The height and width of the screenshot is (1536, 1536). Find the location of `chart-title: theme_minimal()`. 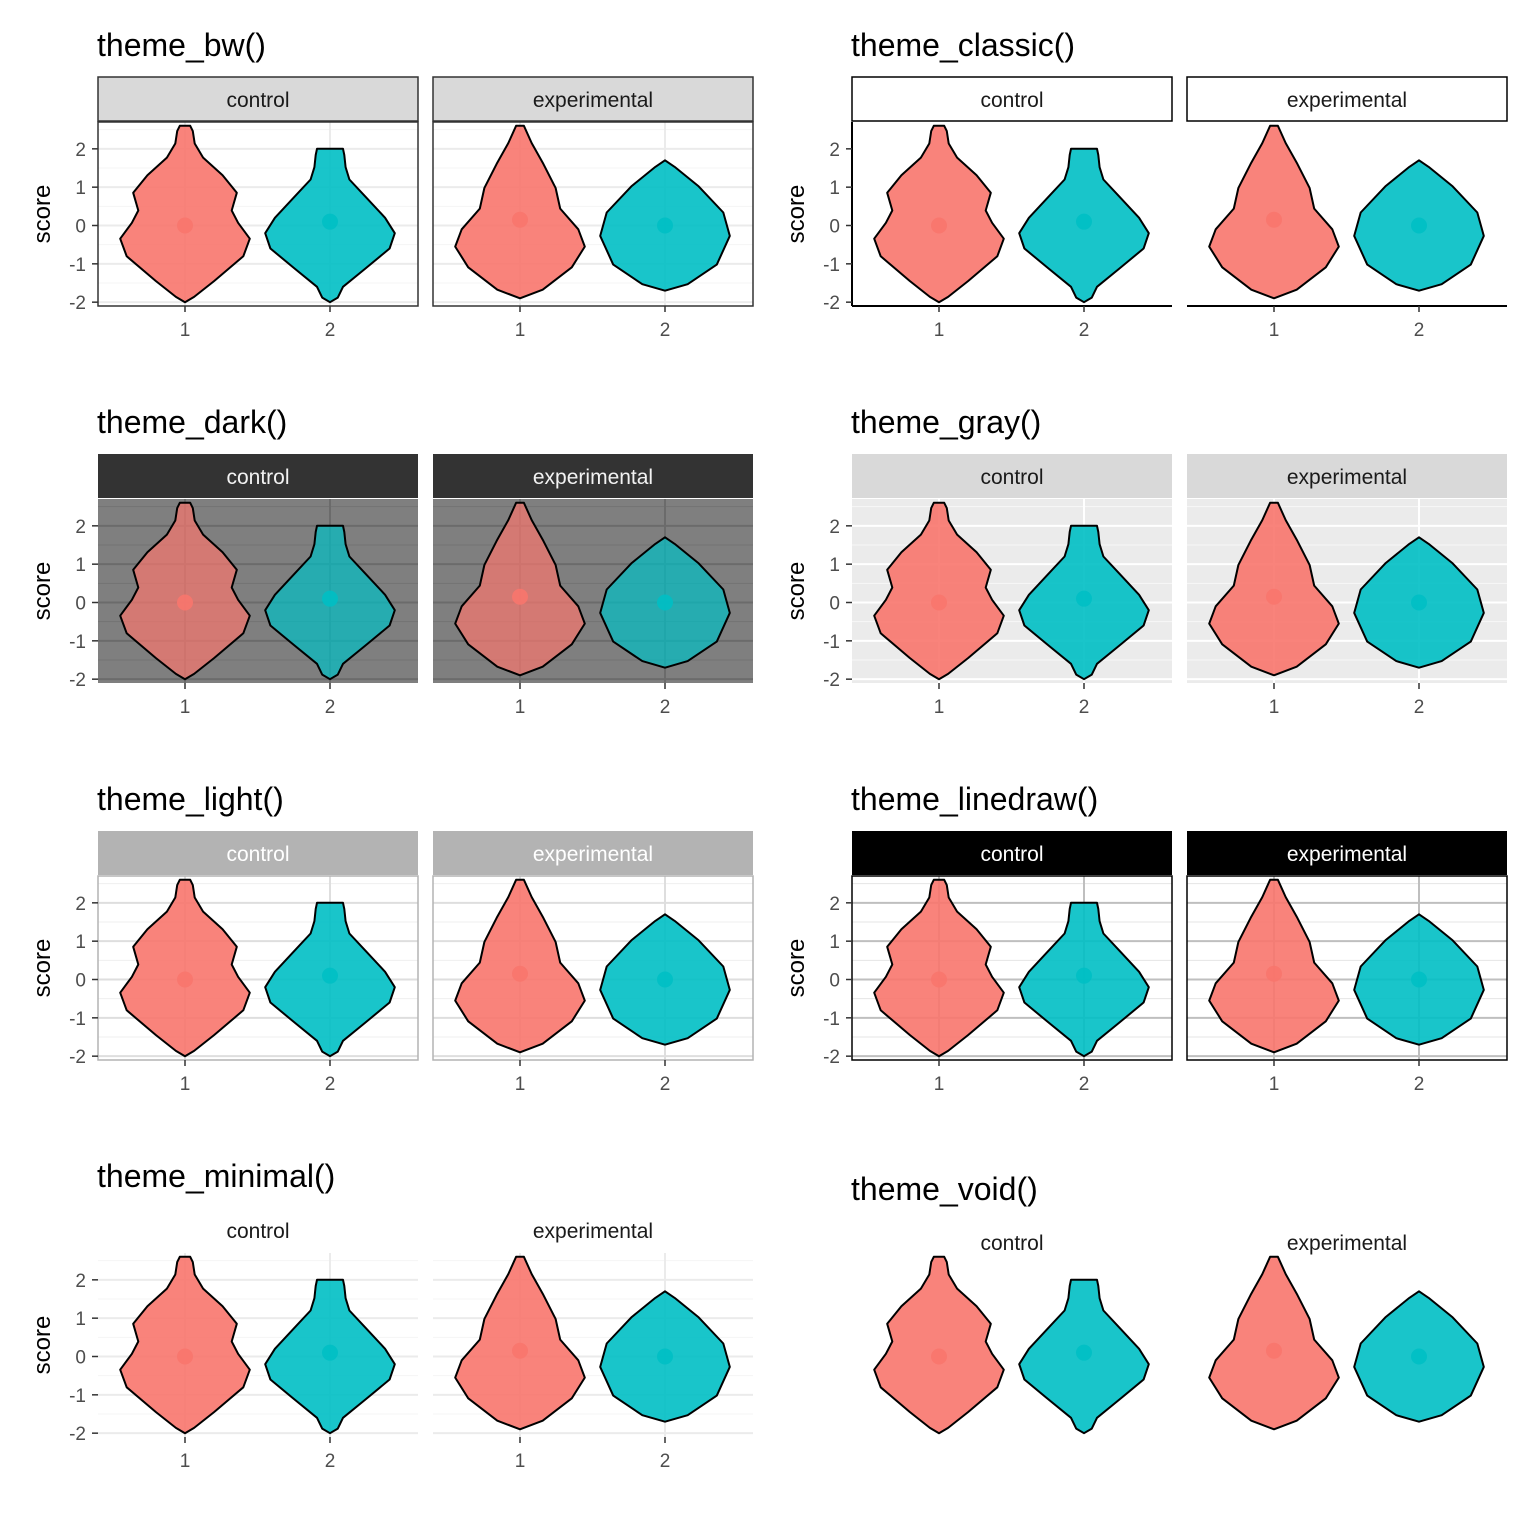

chart-title: theme_minimal() is located at coordinates (216, 1176).